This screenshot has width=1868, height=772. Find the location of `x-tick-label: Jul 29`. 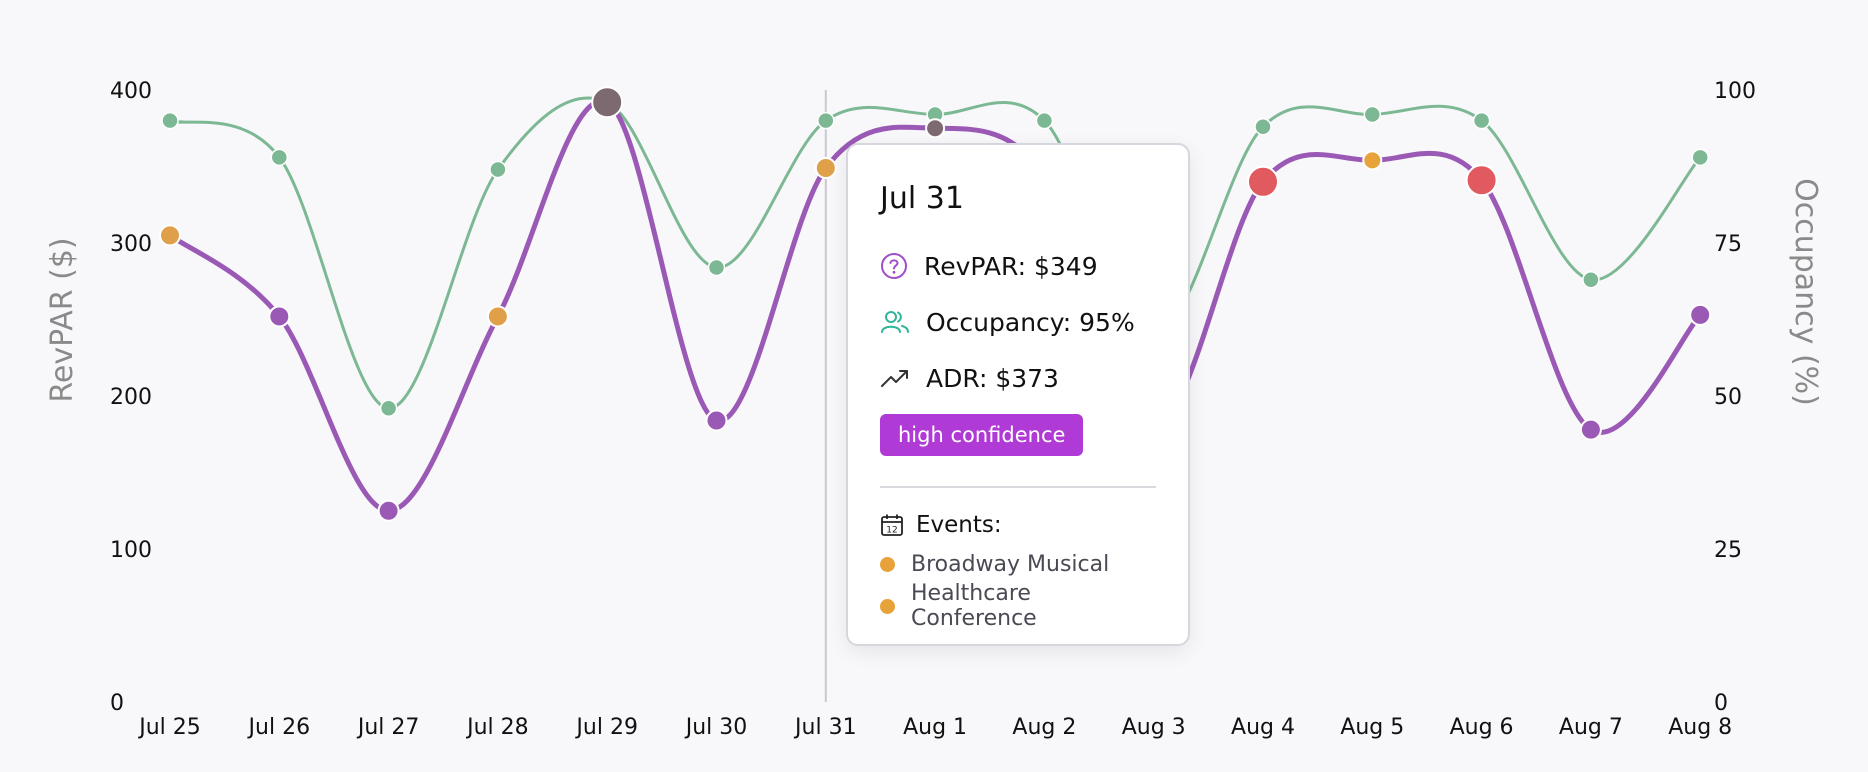

x-tick-label: Jul 29 is located at coordinates (606, 727).